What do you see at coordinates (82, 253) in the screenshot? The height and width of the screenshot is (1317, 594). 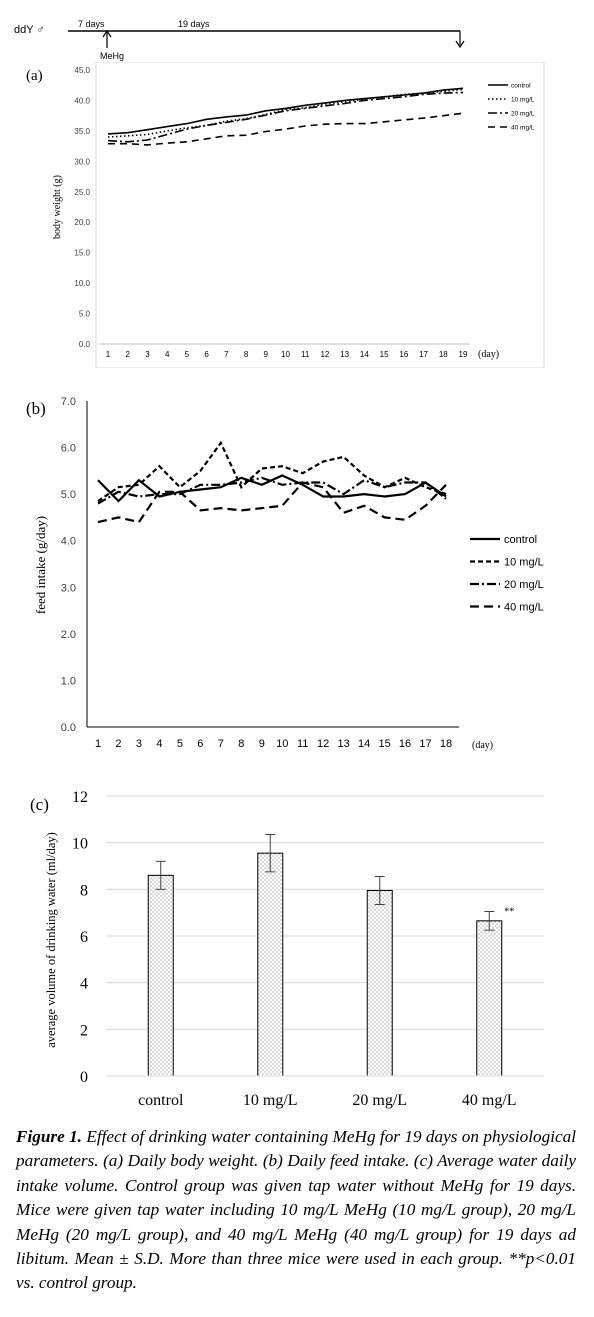 I see `y-tick-label: 15.0` at bounding box center [82, 253].